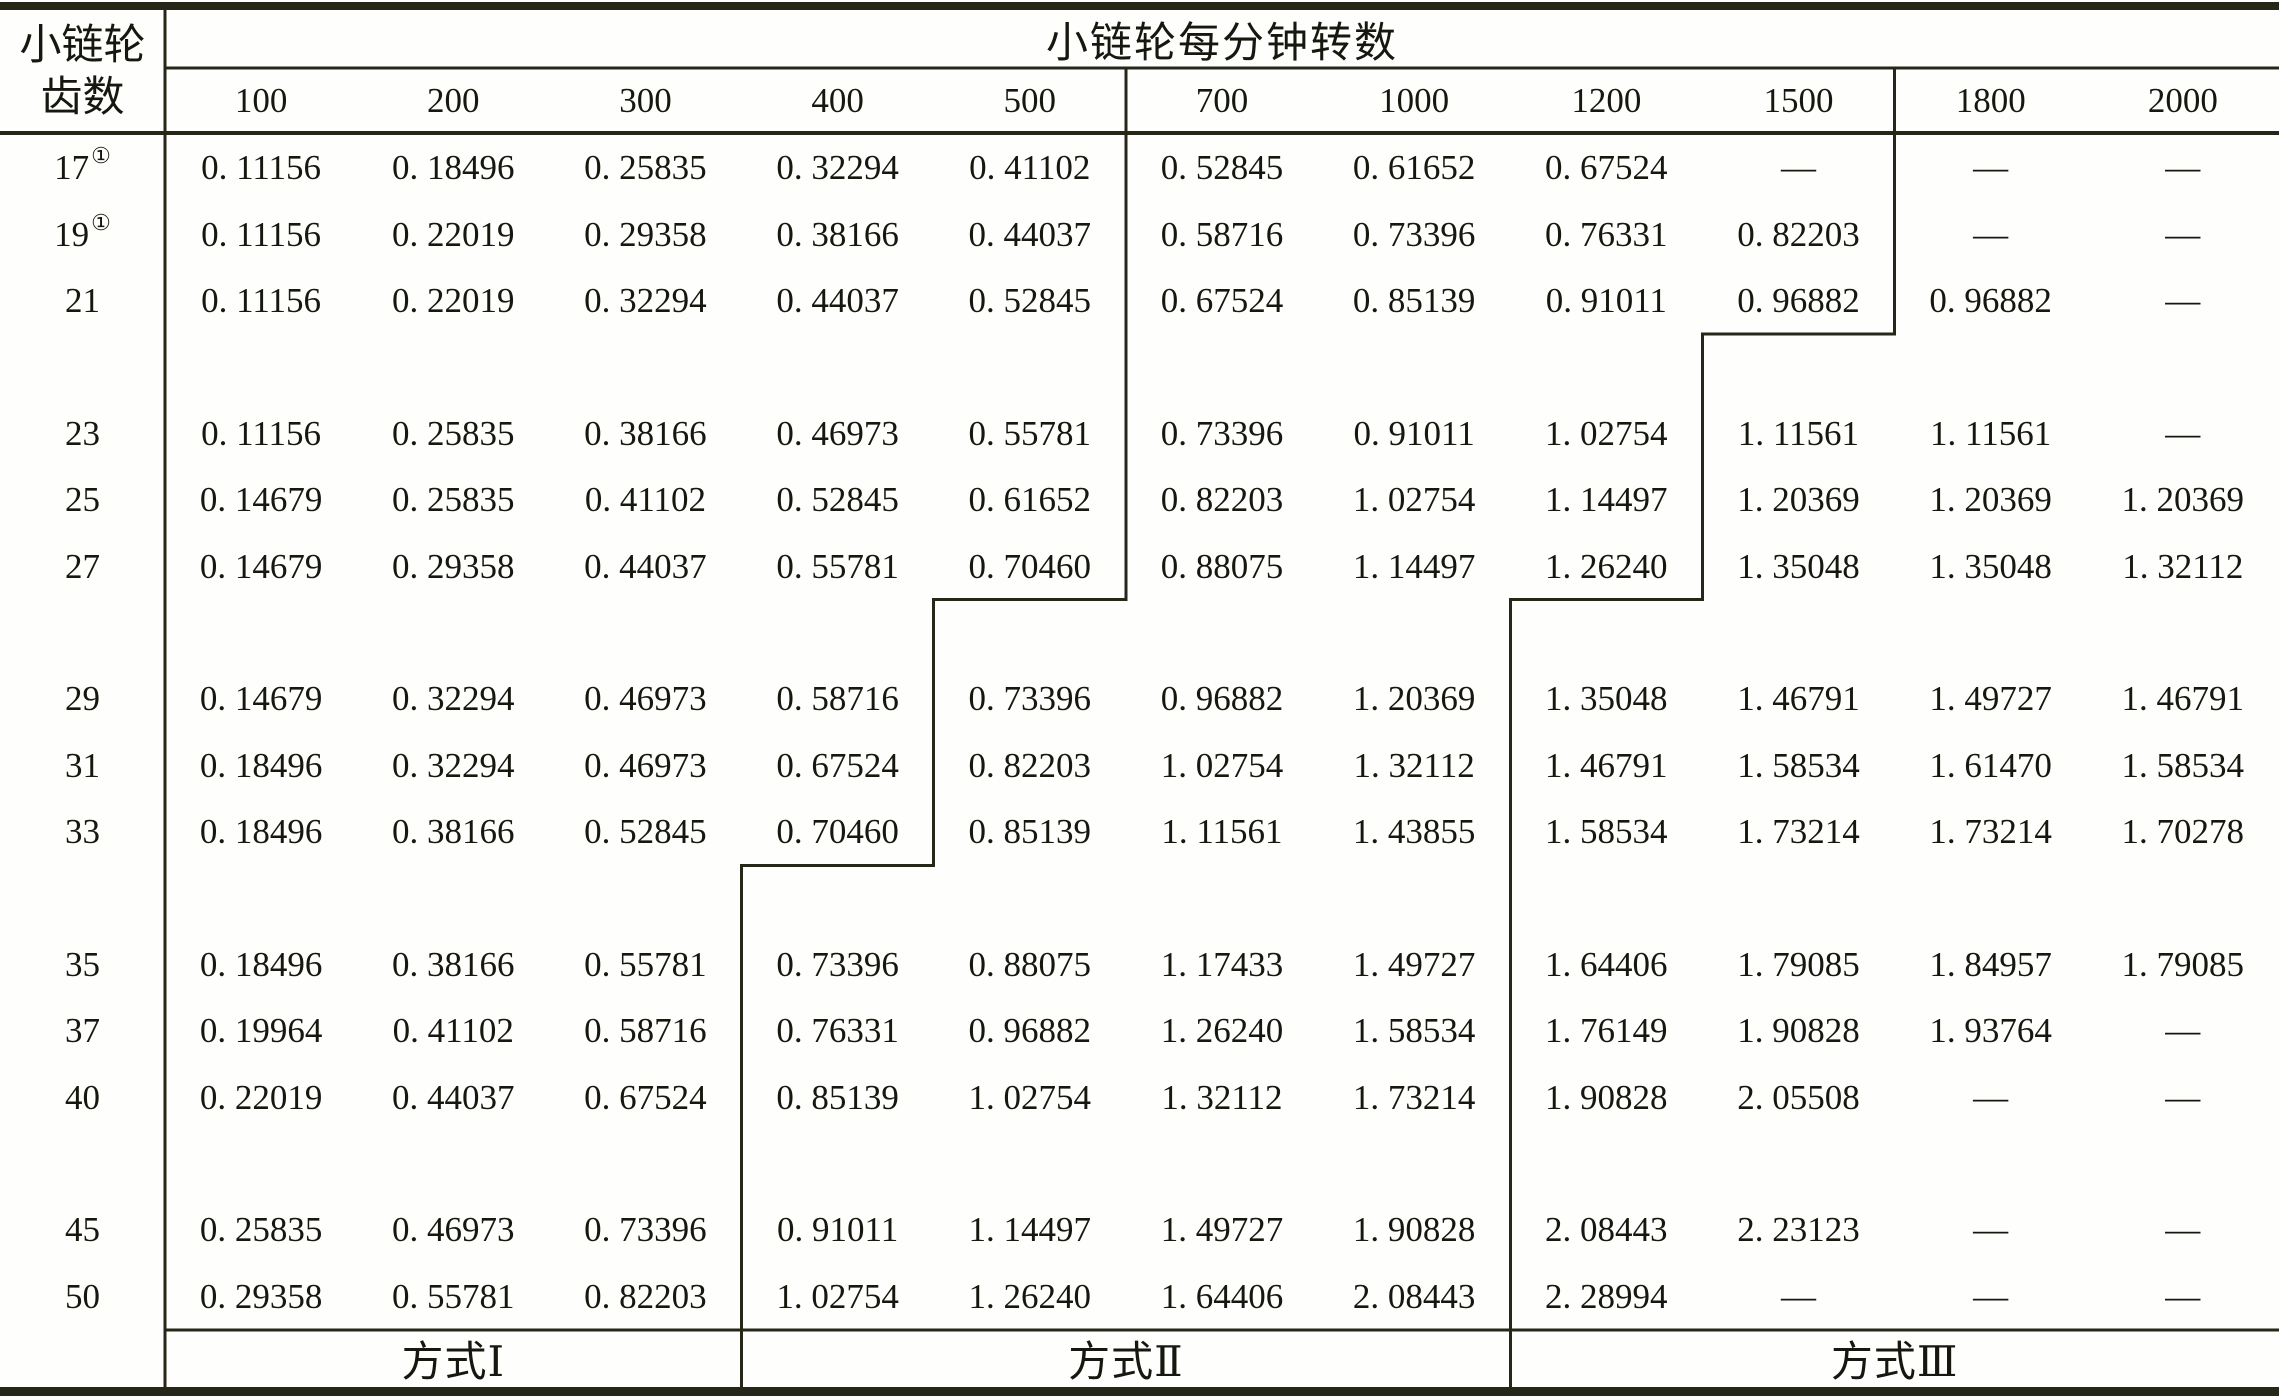 This screenshot has height=1398, width=2279. Describe the element at coordinates (1798, 964) in the screenshot. I see `value-cell: 1. 79085` at that location.